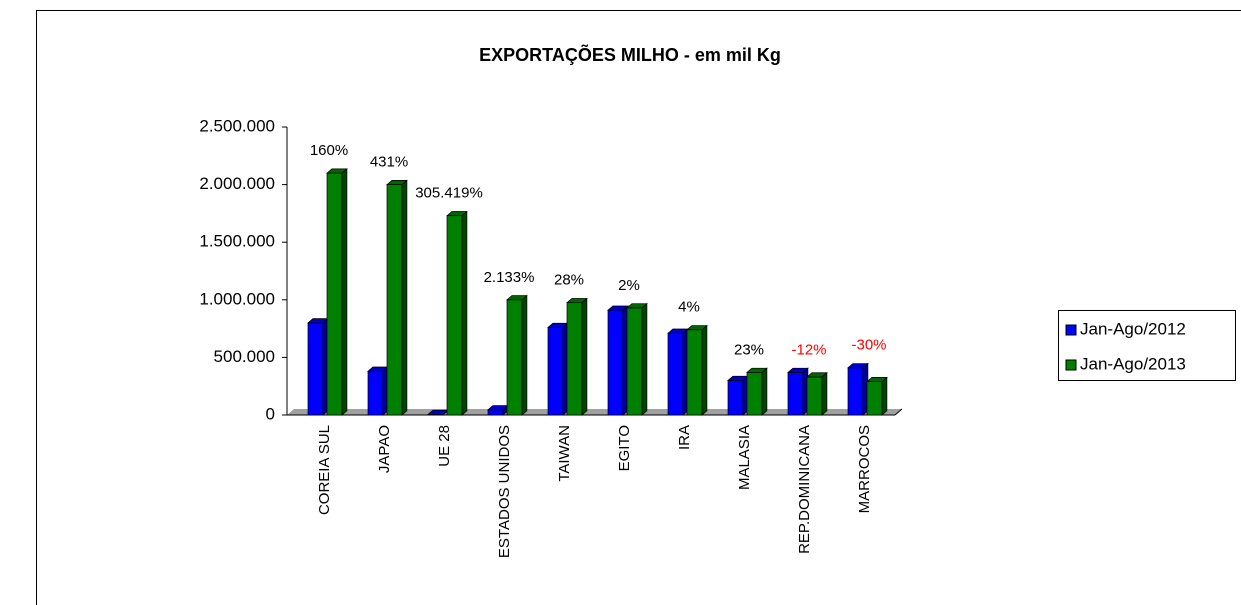  Describe the element at coordinates (329, 150) in the screenshot. I see `annotation: 160%` at that location.